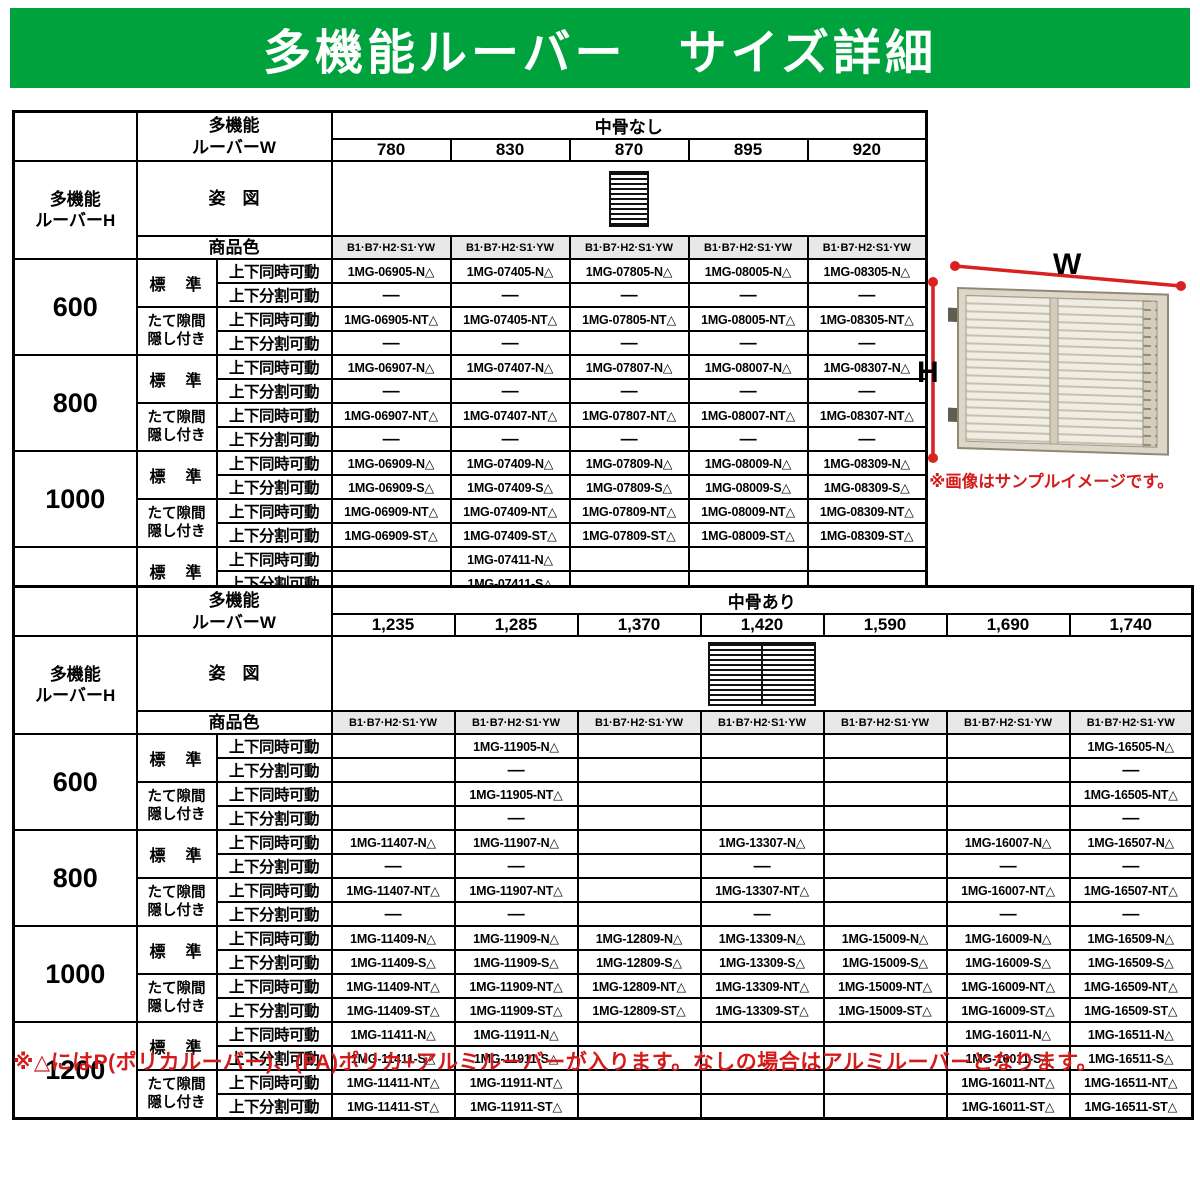 The image size is (1200, 1200). What do you see at coordinates (515, 891) in the screenshot?
I see `product-code-cell: 1MG-11907-NT△` at bounding box center [515, 891].